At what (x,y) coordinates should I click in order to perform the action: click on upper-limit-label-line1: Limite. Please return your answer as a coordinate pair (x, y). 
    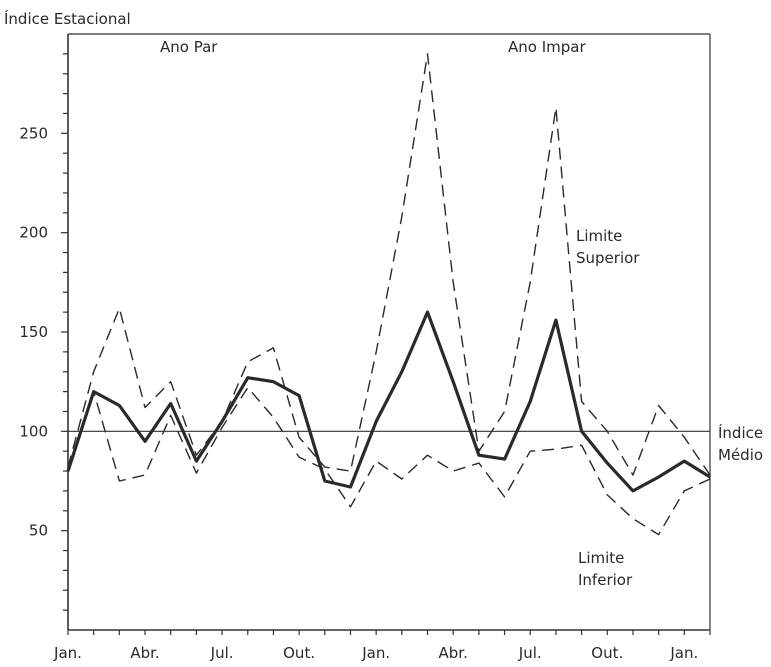
    Looking at the image, I should click on (599, 236).